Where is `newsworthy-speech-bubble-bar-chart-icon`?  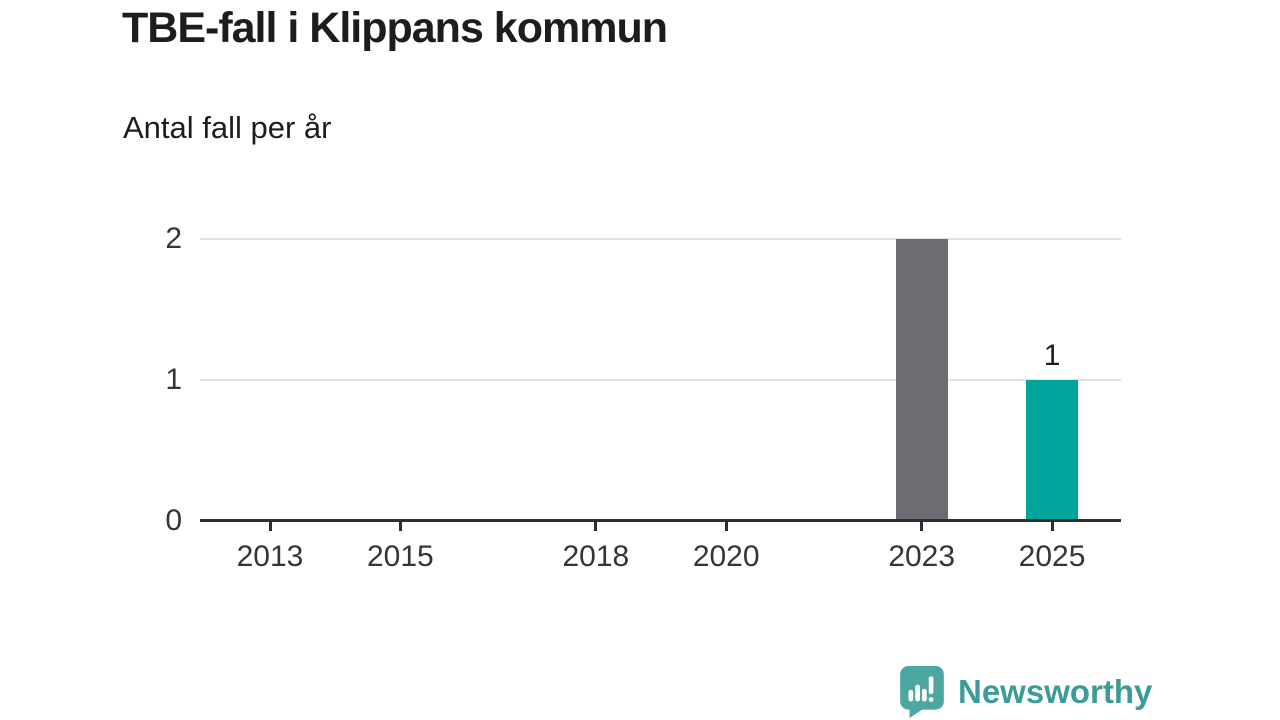 newsworthy-speech-bubble-bar-chart-icon is located at coordinates (922, 692).